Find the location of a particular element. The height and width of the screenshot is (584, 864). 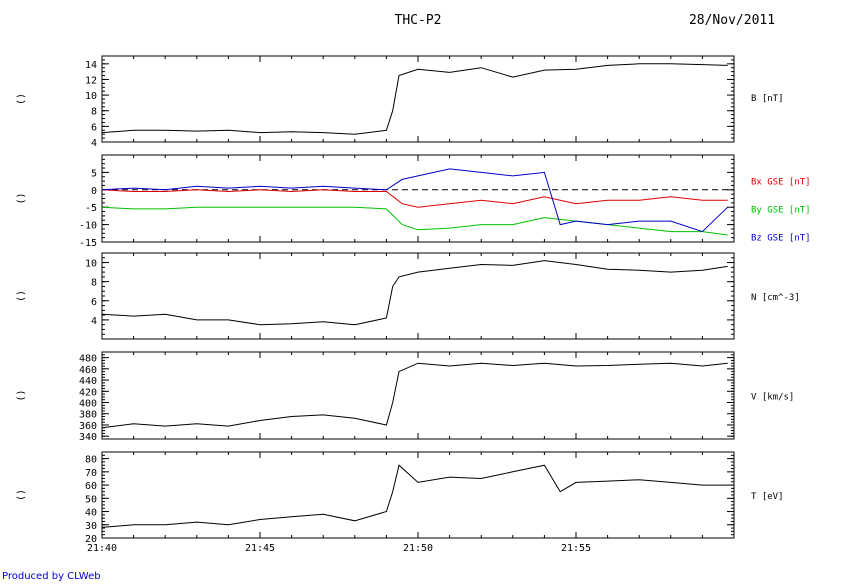

y-tick-label: 14 is located at coordinates (91, 65).